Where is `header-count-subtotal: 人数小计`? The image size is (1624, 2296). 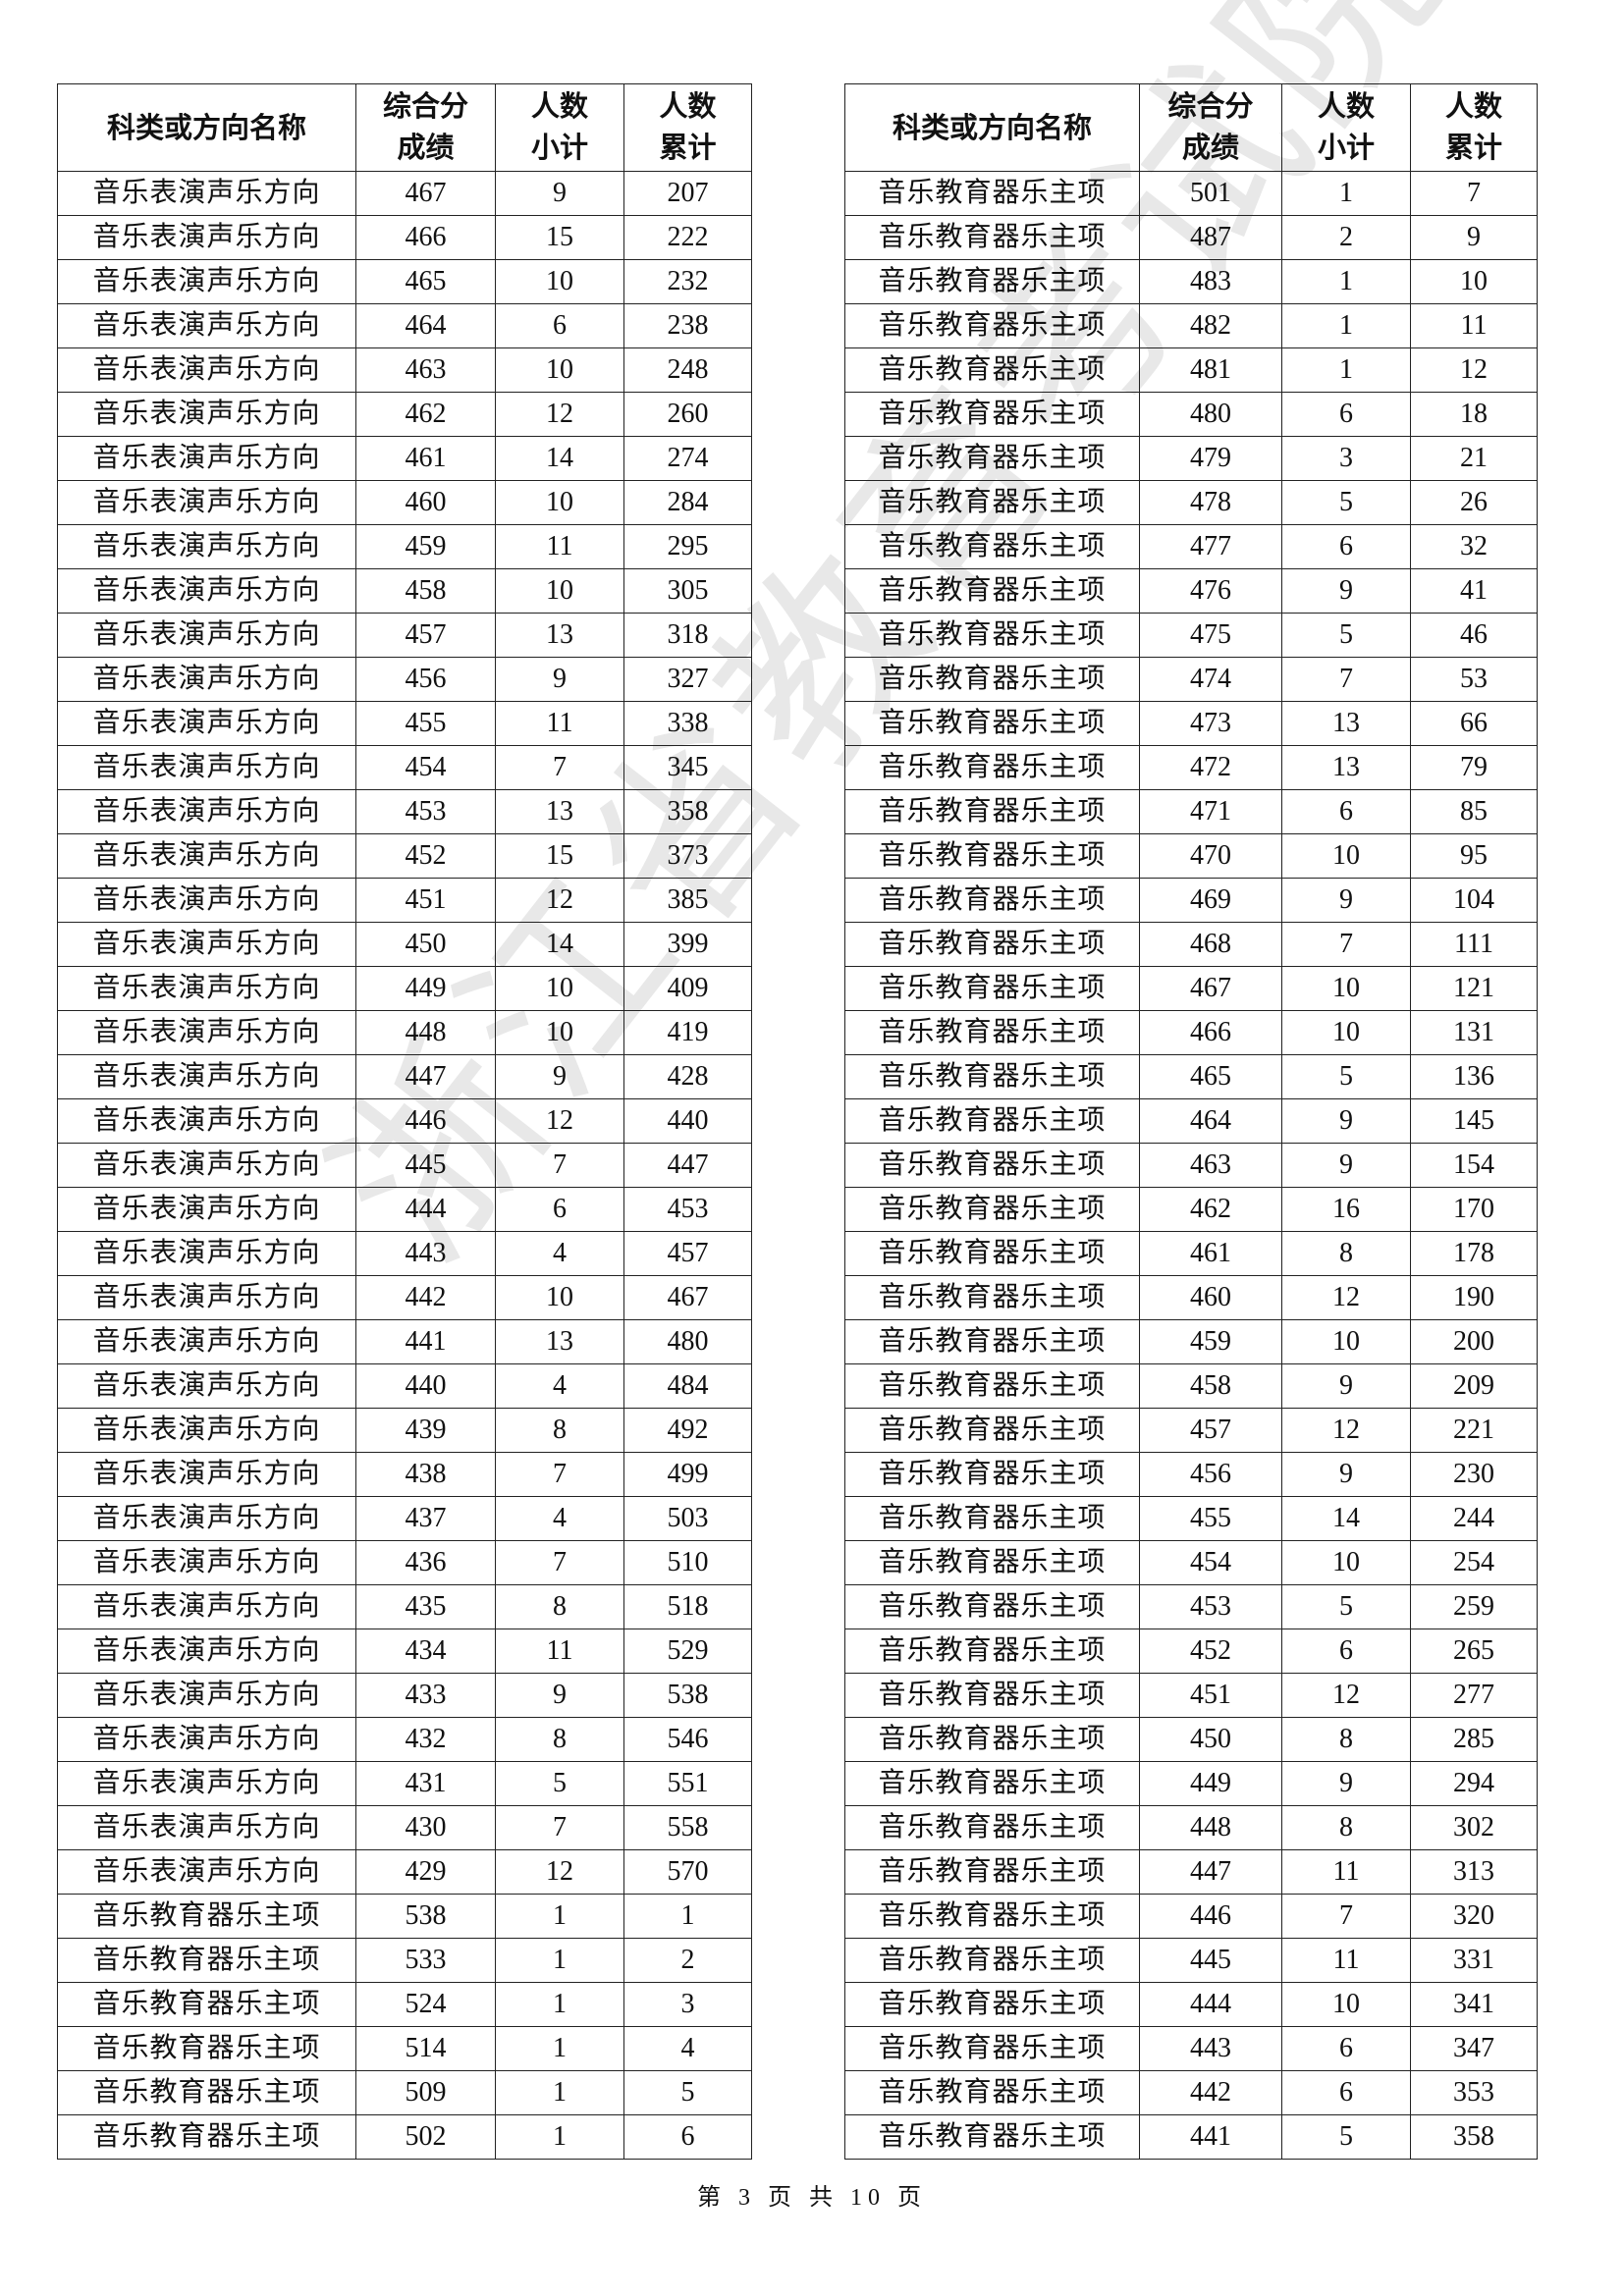
header-count-subtotal: 人数小计 is located at coordinates (559, 127).